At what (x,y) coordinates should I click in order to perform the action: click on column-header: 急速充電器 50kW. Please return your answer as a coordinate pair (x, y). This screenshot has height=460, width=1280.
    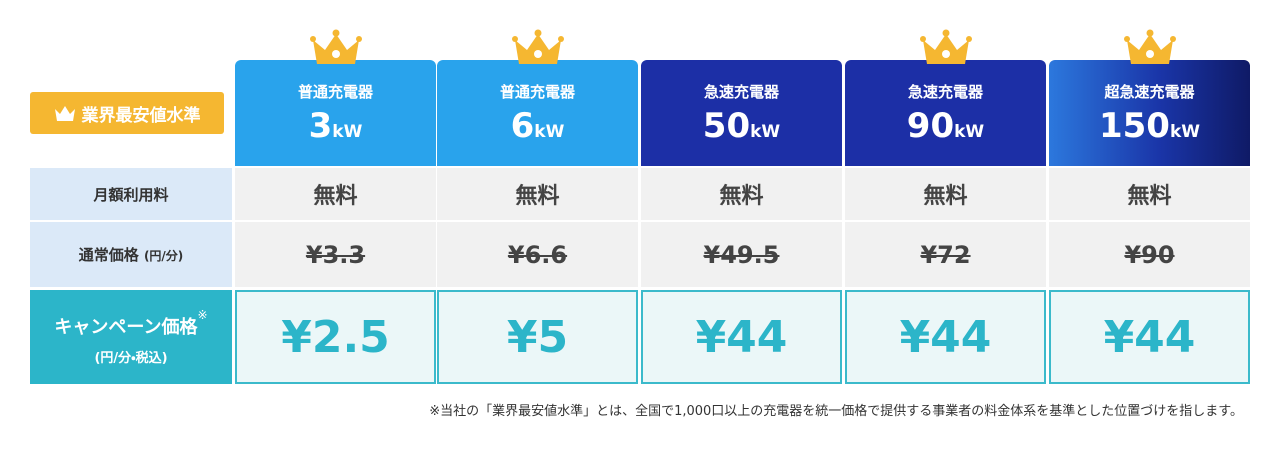
    Looking at the image, I should click on (741, 113).